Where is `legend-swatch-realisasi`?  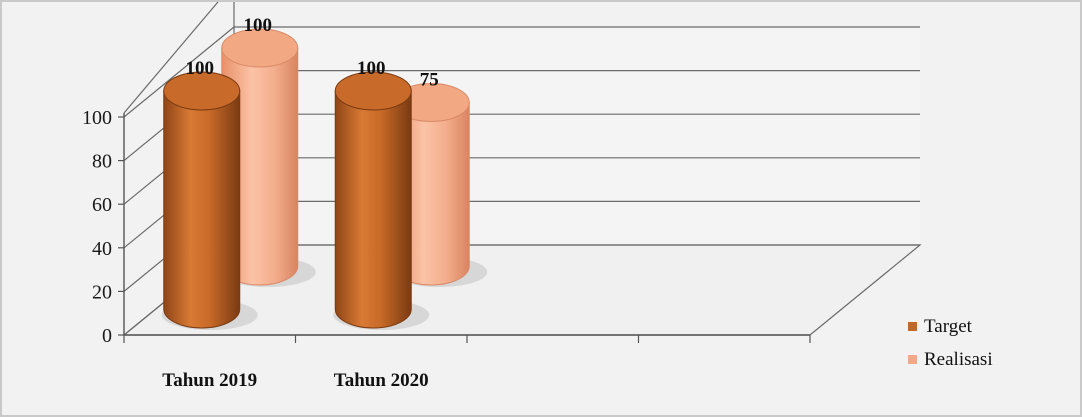 legend-swatch-realisasi is located at coordinates (912, 359).